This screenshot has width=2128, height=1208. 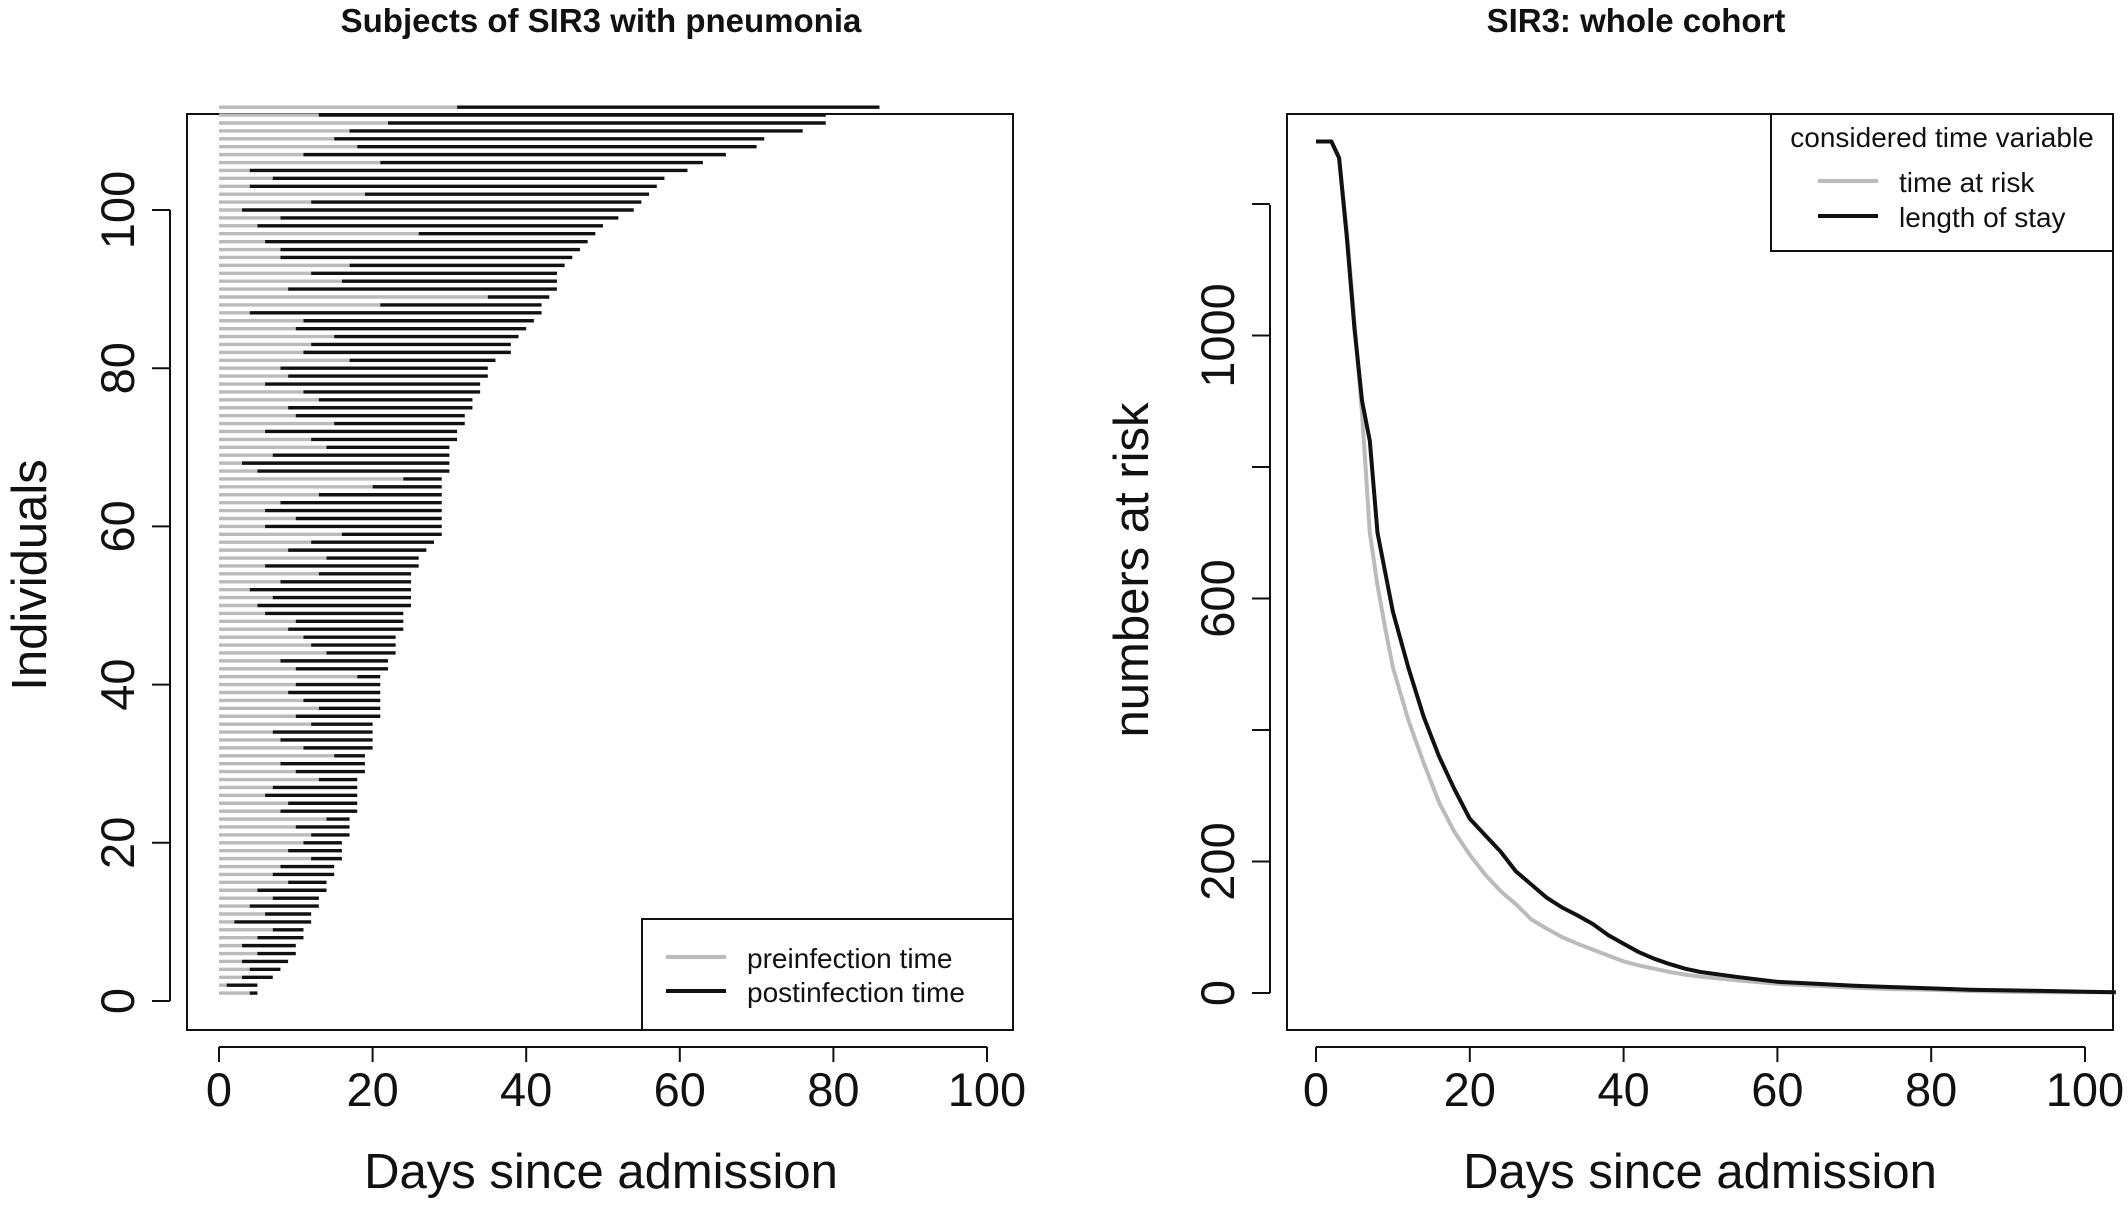 I want to click on right-x-axis: 0 20 40 60 80 100, so click(x=1713, y=1081).